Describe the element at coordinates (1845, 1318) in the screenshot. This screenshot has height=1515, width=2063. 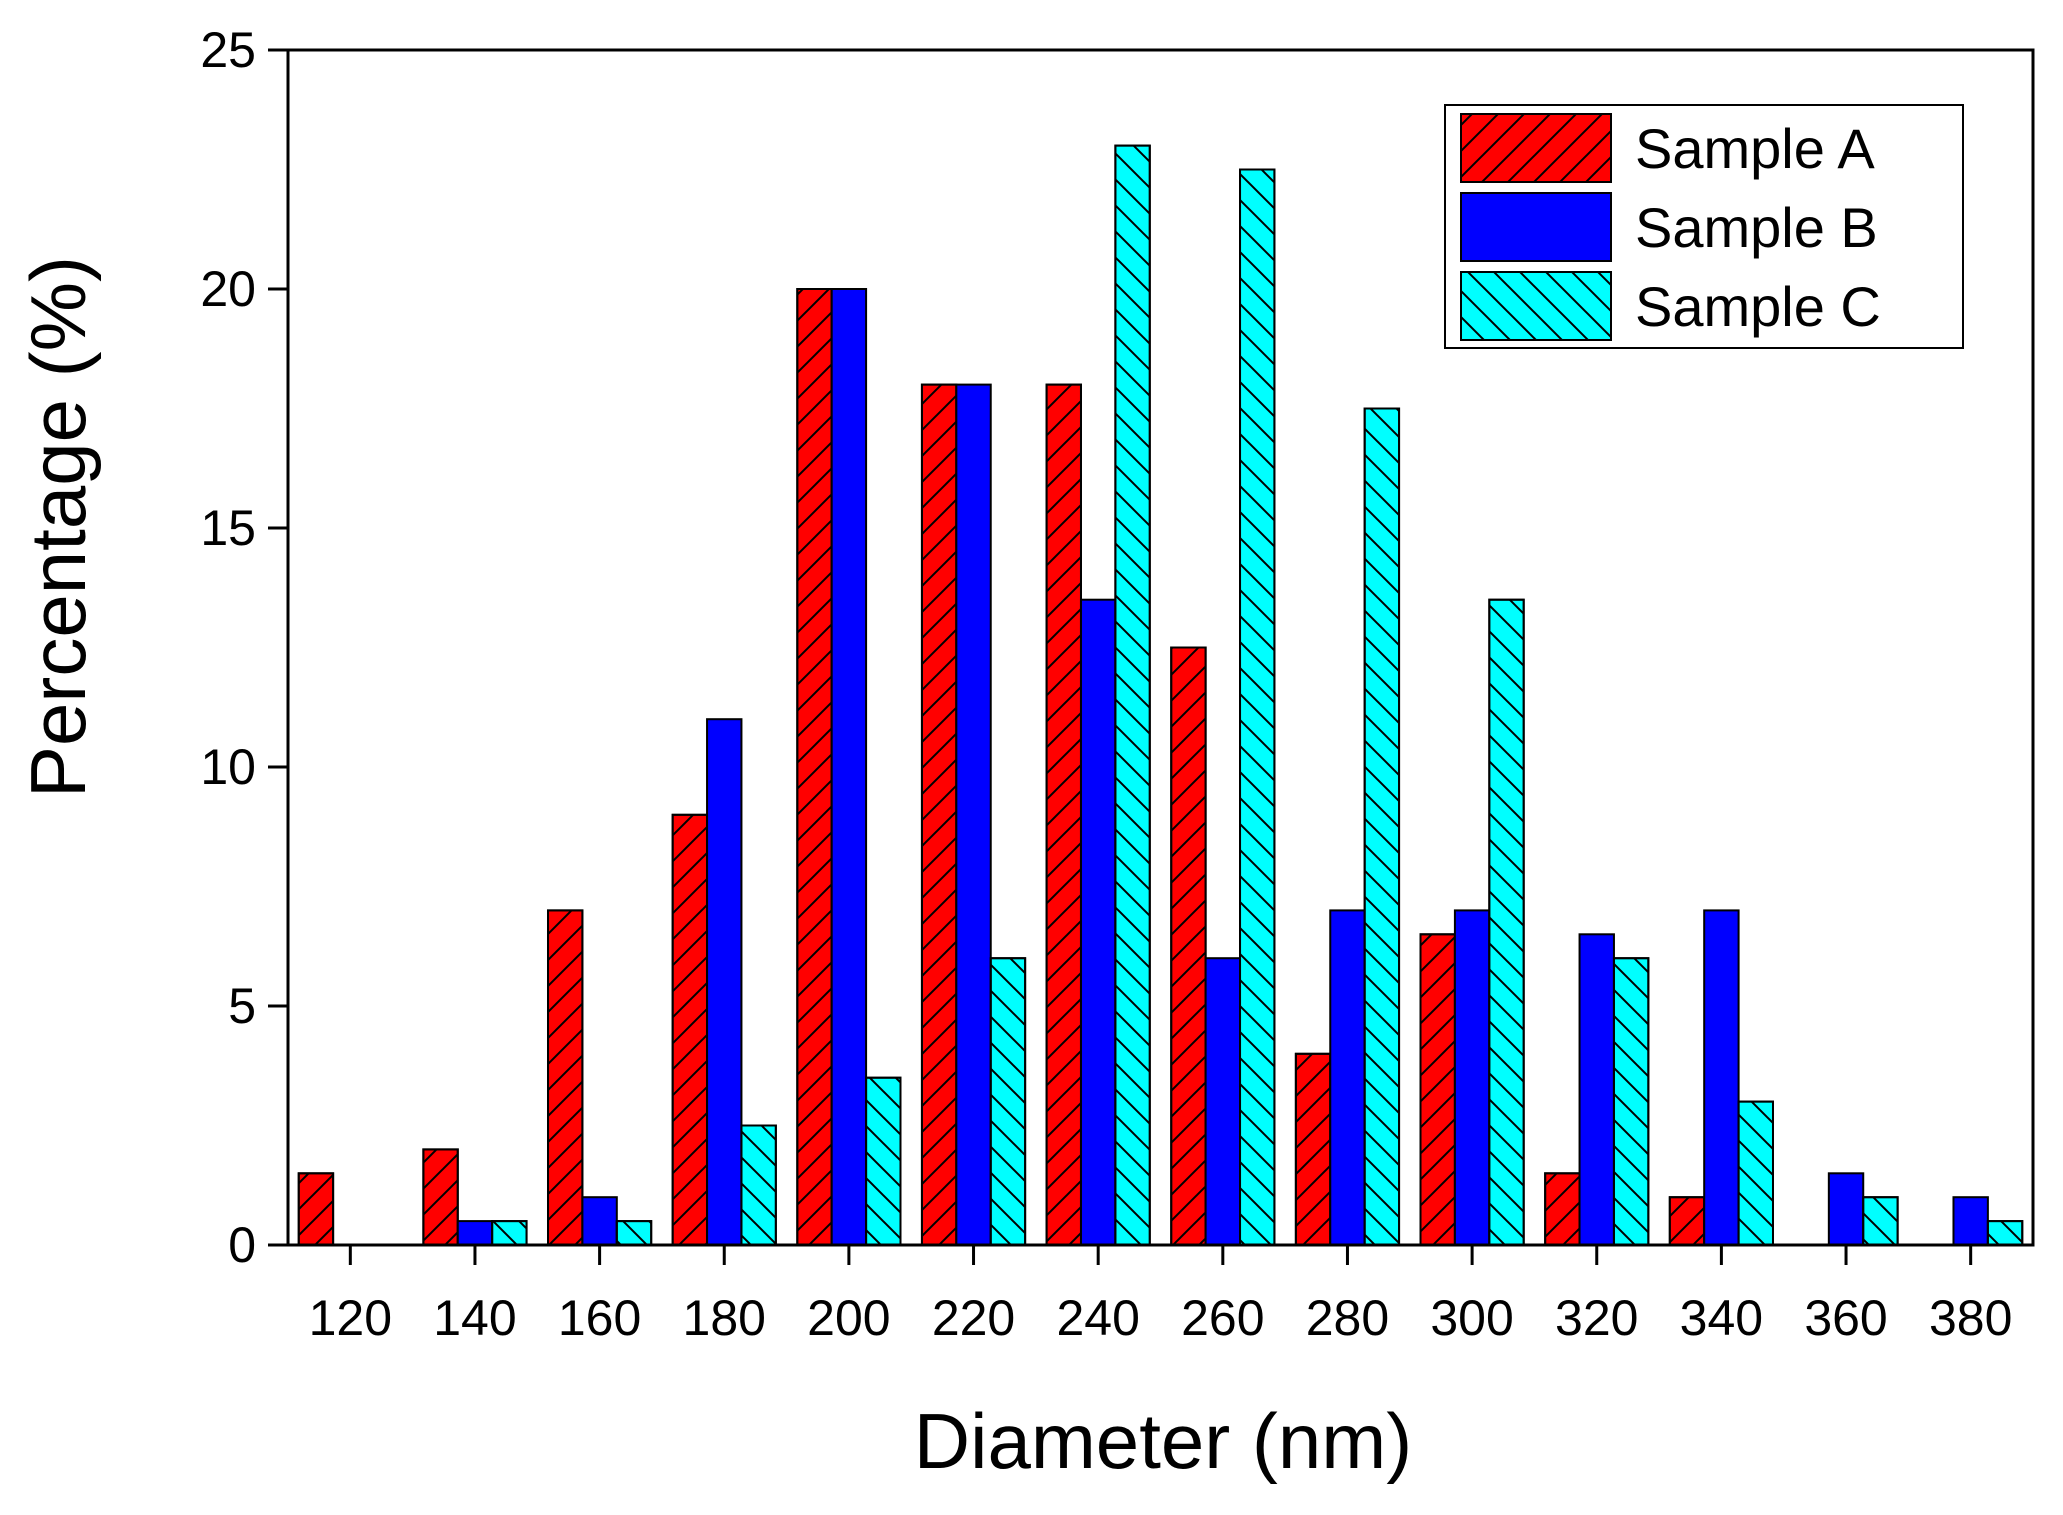
I see `x-tick-label: 360` at that location.